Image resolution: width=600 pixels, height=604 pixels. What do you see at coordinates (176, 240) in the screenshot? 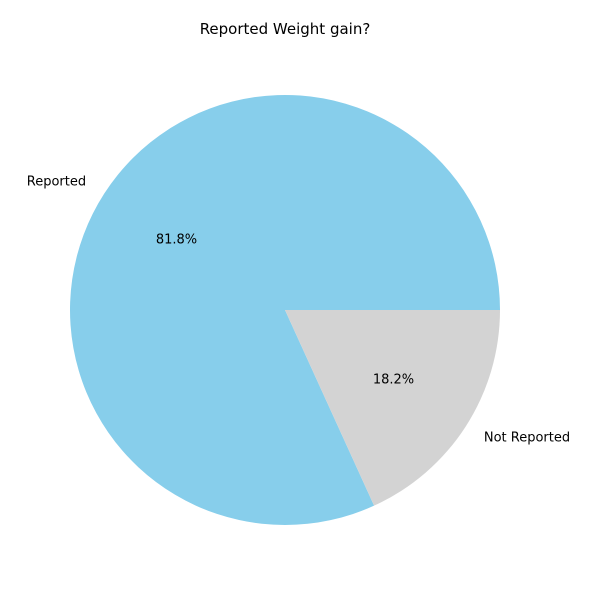
I see `slice-percent-label: 81.8%` at bounding box center [176, 240].